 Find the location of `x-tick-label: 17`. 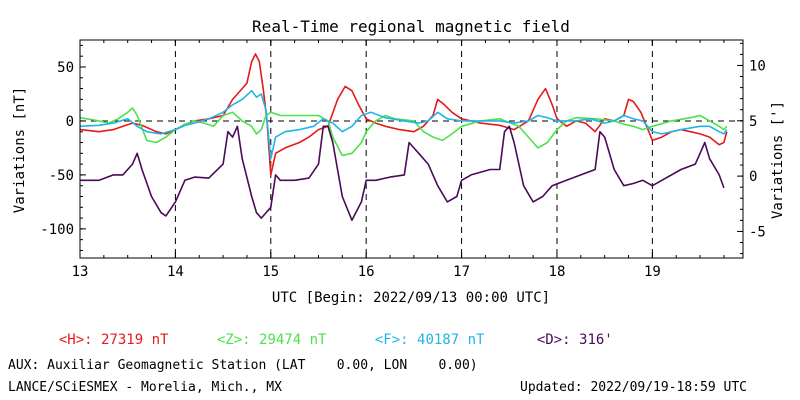

x-tick-label: 17 is located at coordinates (461, 272).